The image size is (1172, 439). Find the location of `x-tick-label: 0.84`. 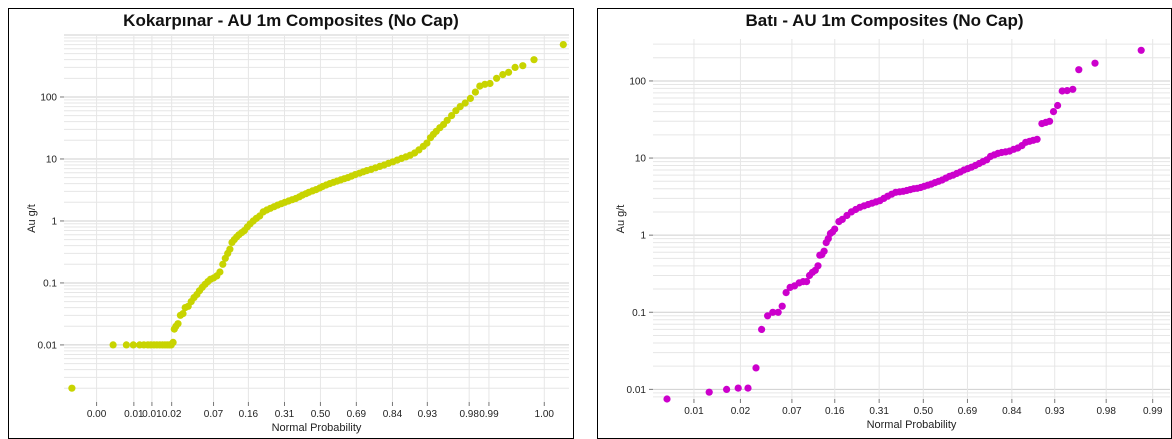

x-tick-label: 0.84 is located at coordinates (1012, 411).